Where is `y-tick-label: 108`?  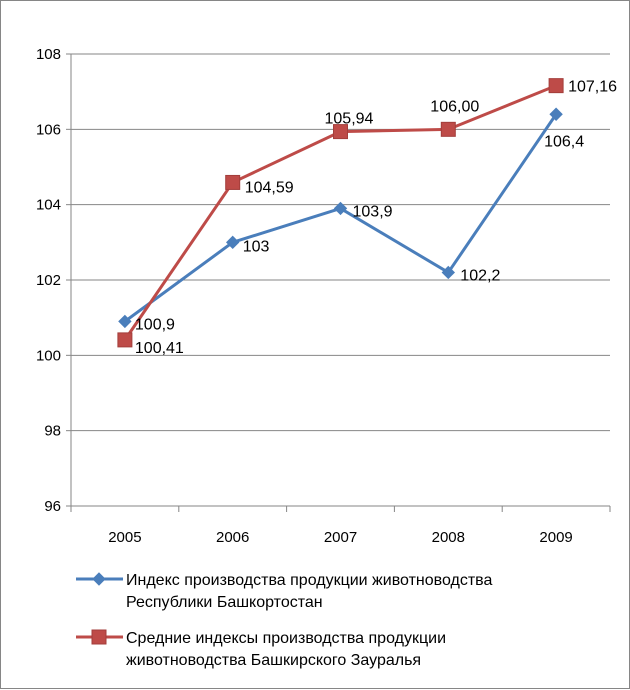
y-tick-label: 108 is located at coordinates (48, 54).